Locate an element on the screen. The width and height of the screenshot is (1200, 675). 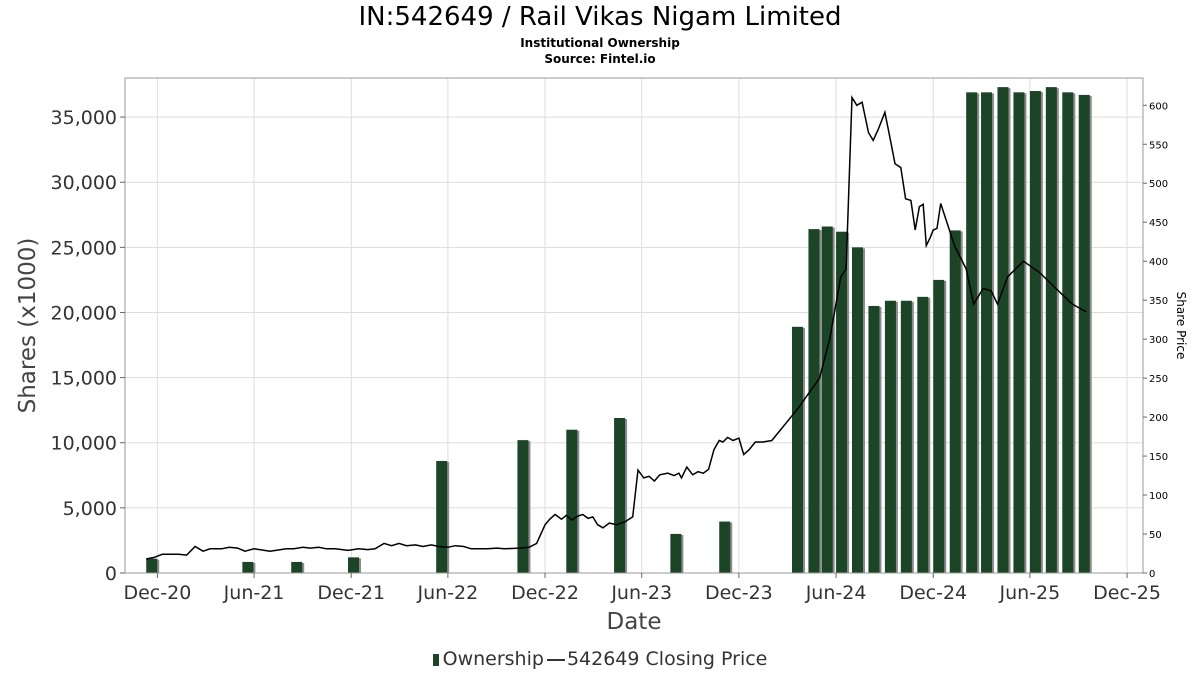
legend-price-label: 542649 Closing Price is located at coordinates (667, 659).